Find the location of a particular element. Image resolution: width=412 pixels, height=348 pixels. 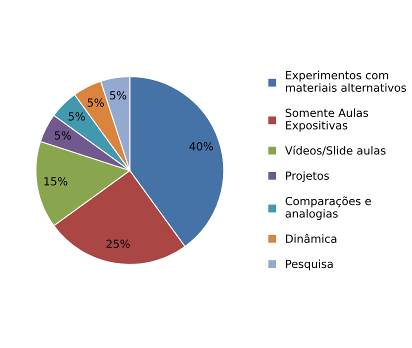

data-label: 40% is located at coordinates (201, 146).